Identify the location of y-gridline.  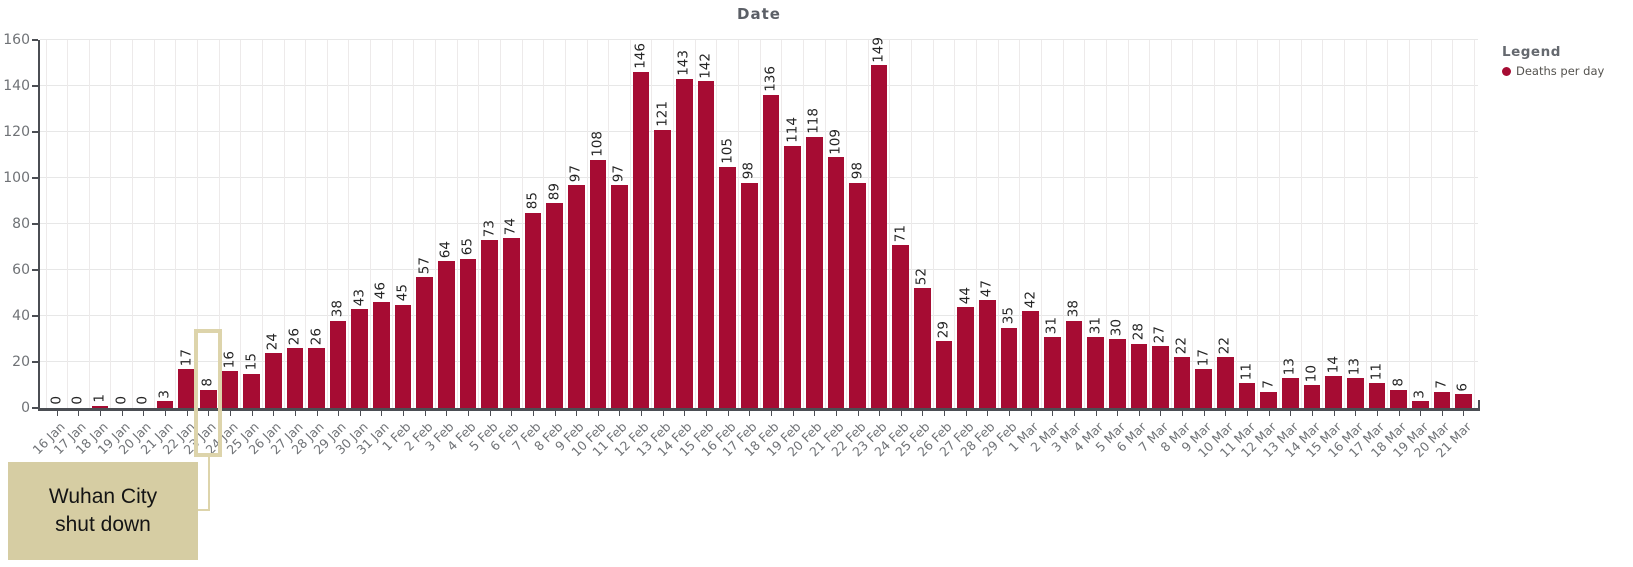
(759, 85).